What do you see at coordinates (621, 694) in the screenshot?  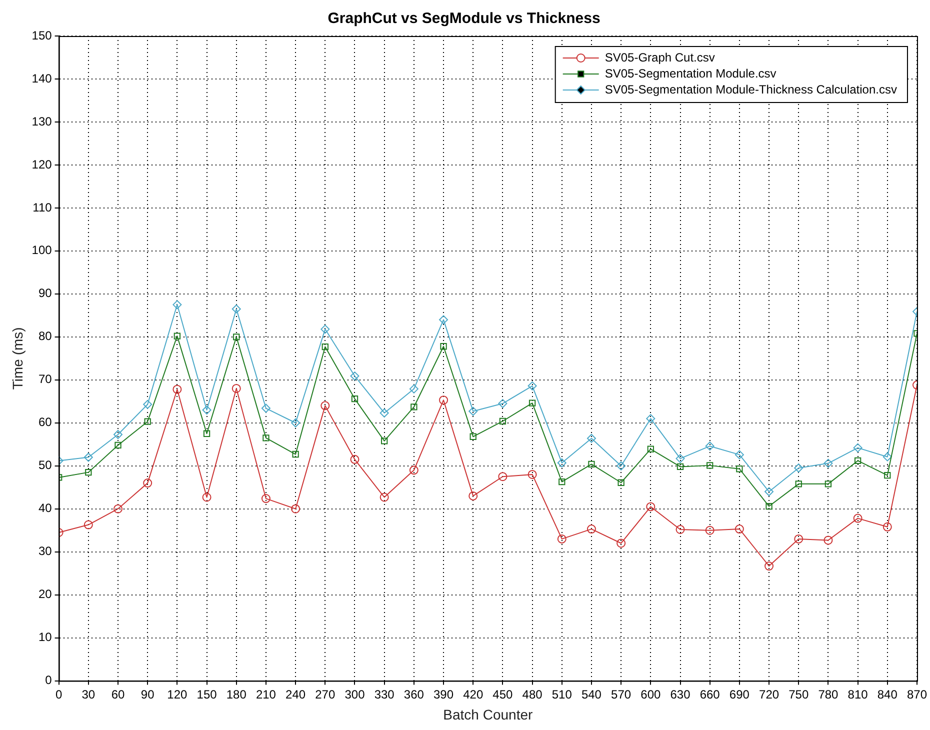 I see `x-tick-label: 570` at bounding box center [621, 694].